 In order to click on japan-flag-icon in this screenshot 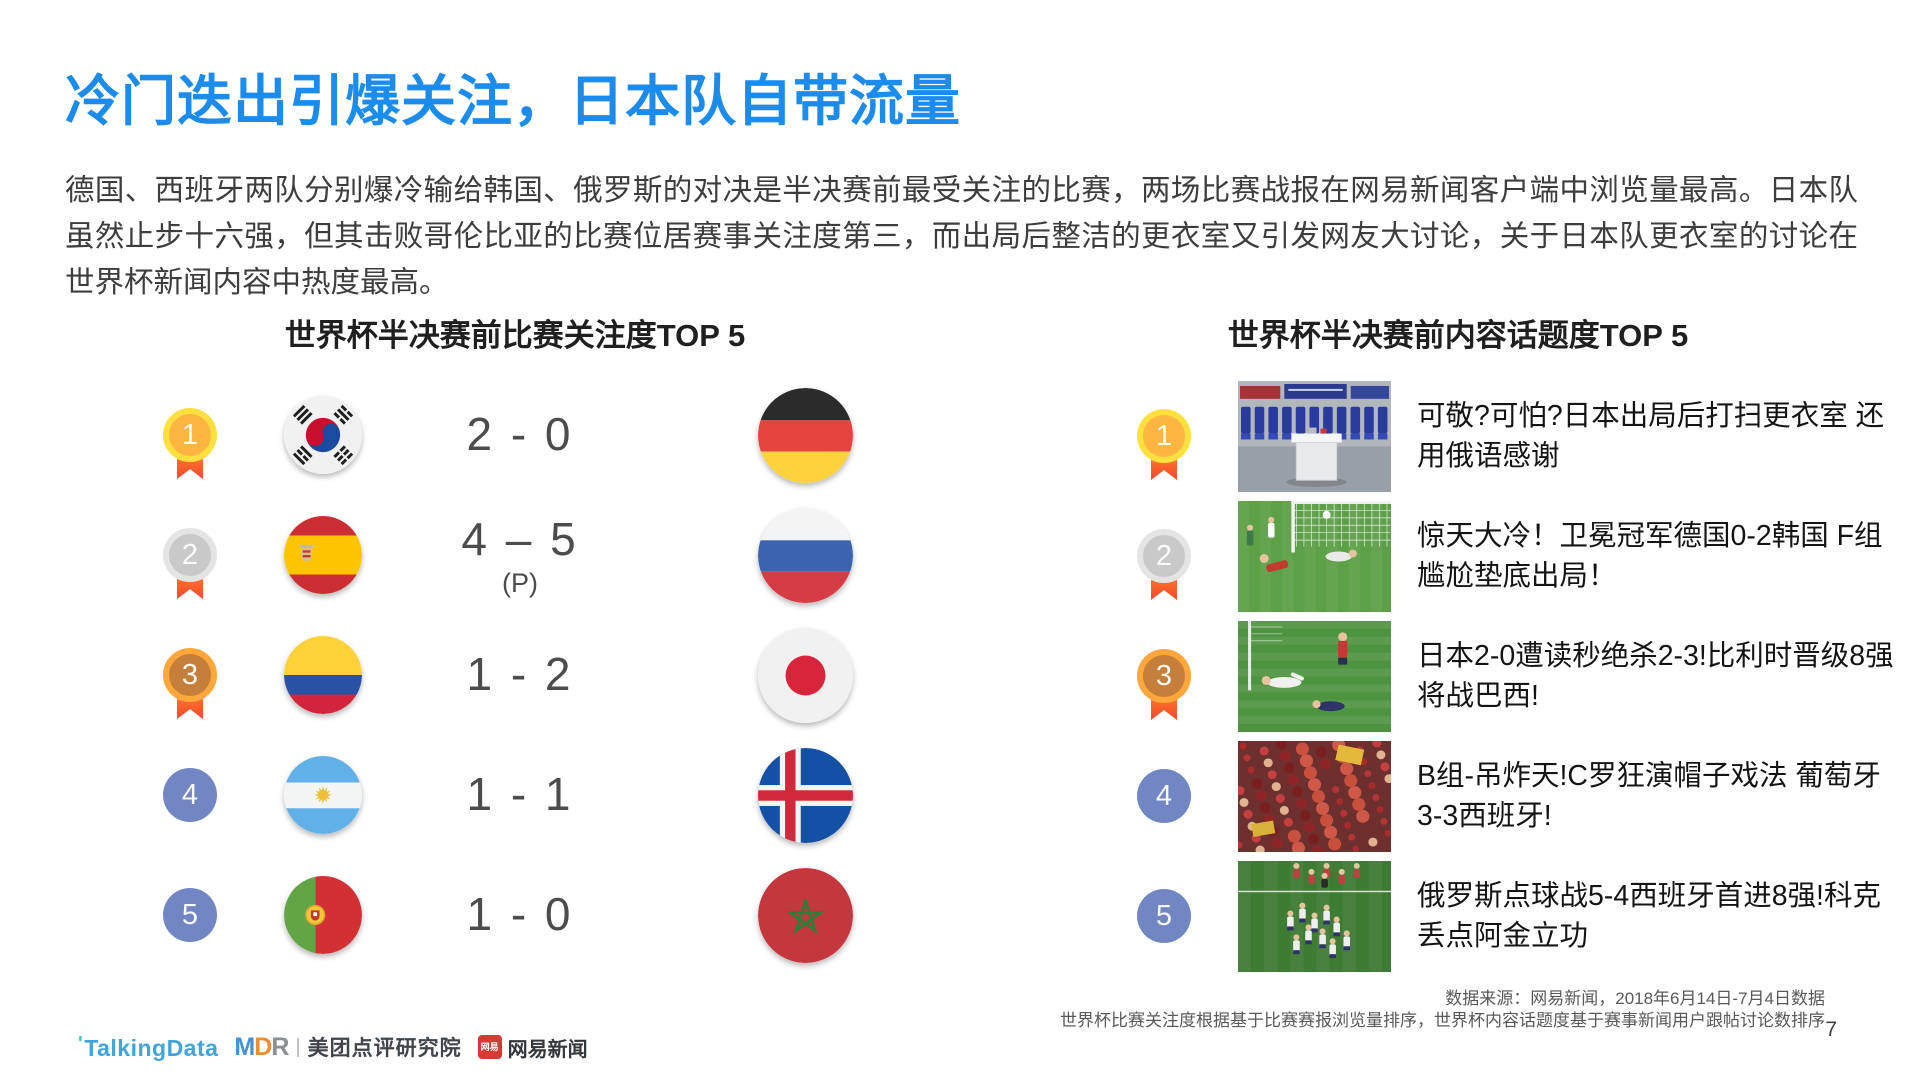, I will do `click(805, 675)`.